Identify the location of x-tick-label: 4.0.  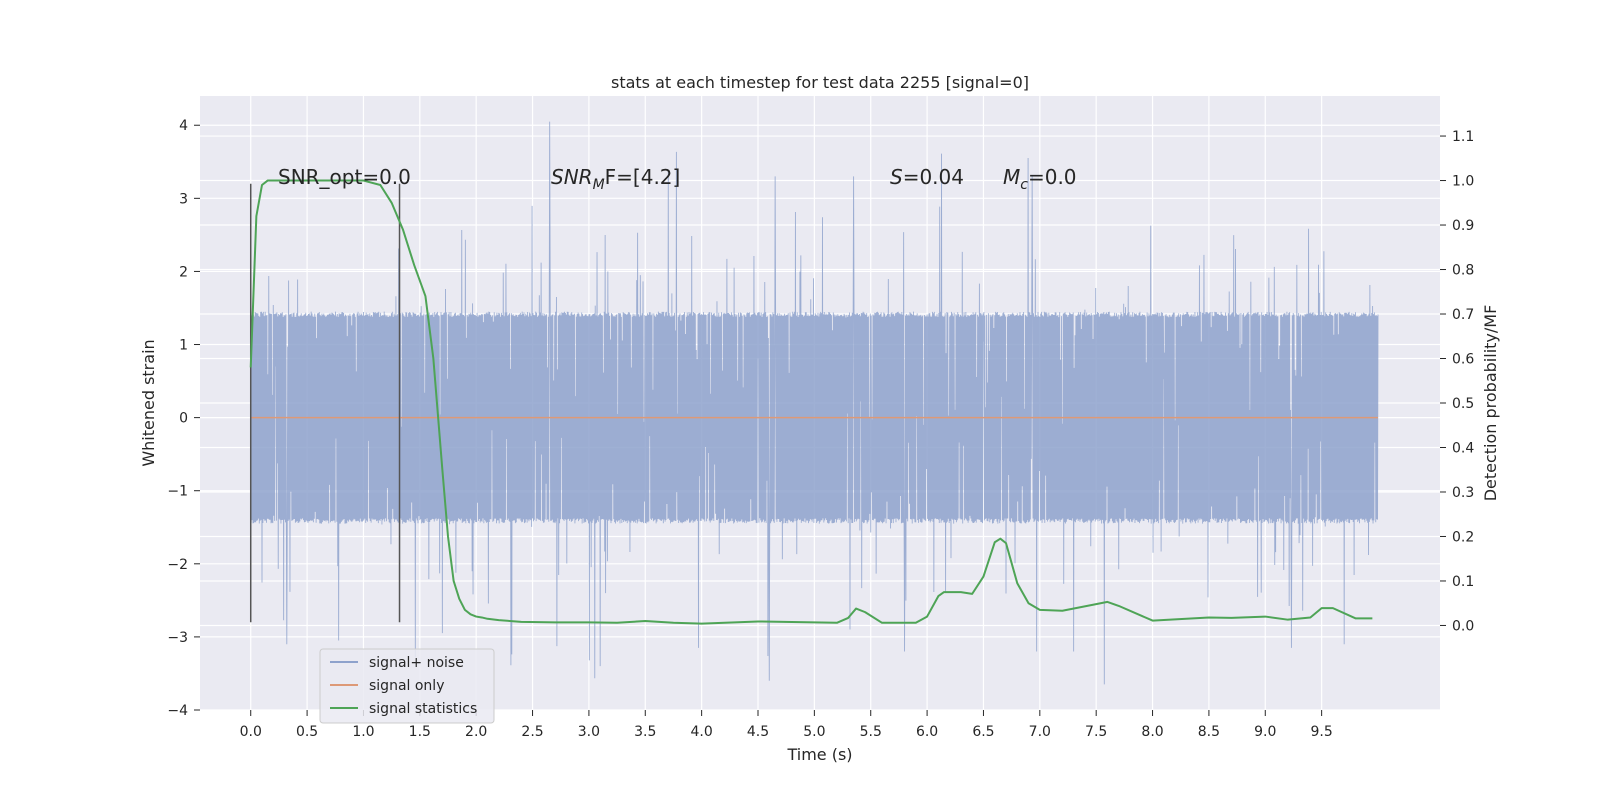
(702, 732).